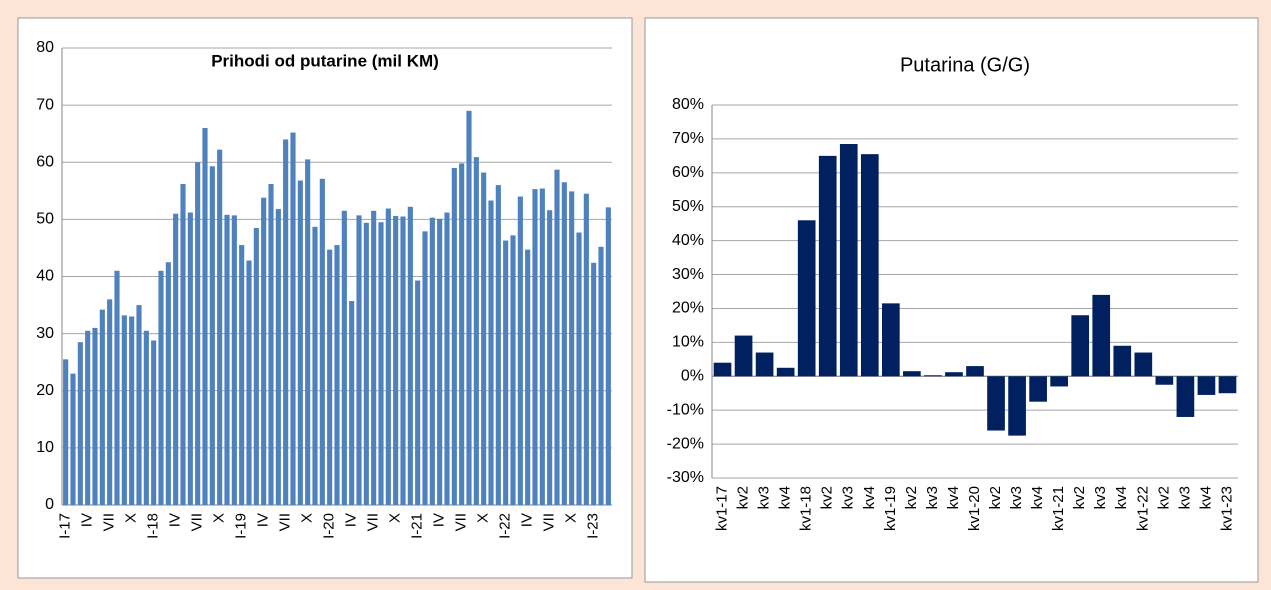 The width and height of the screenshot is (1271, 590). I want to click on y-tick-label: -20%, so click(685, 443).